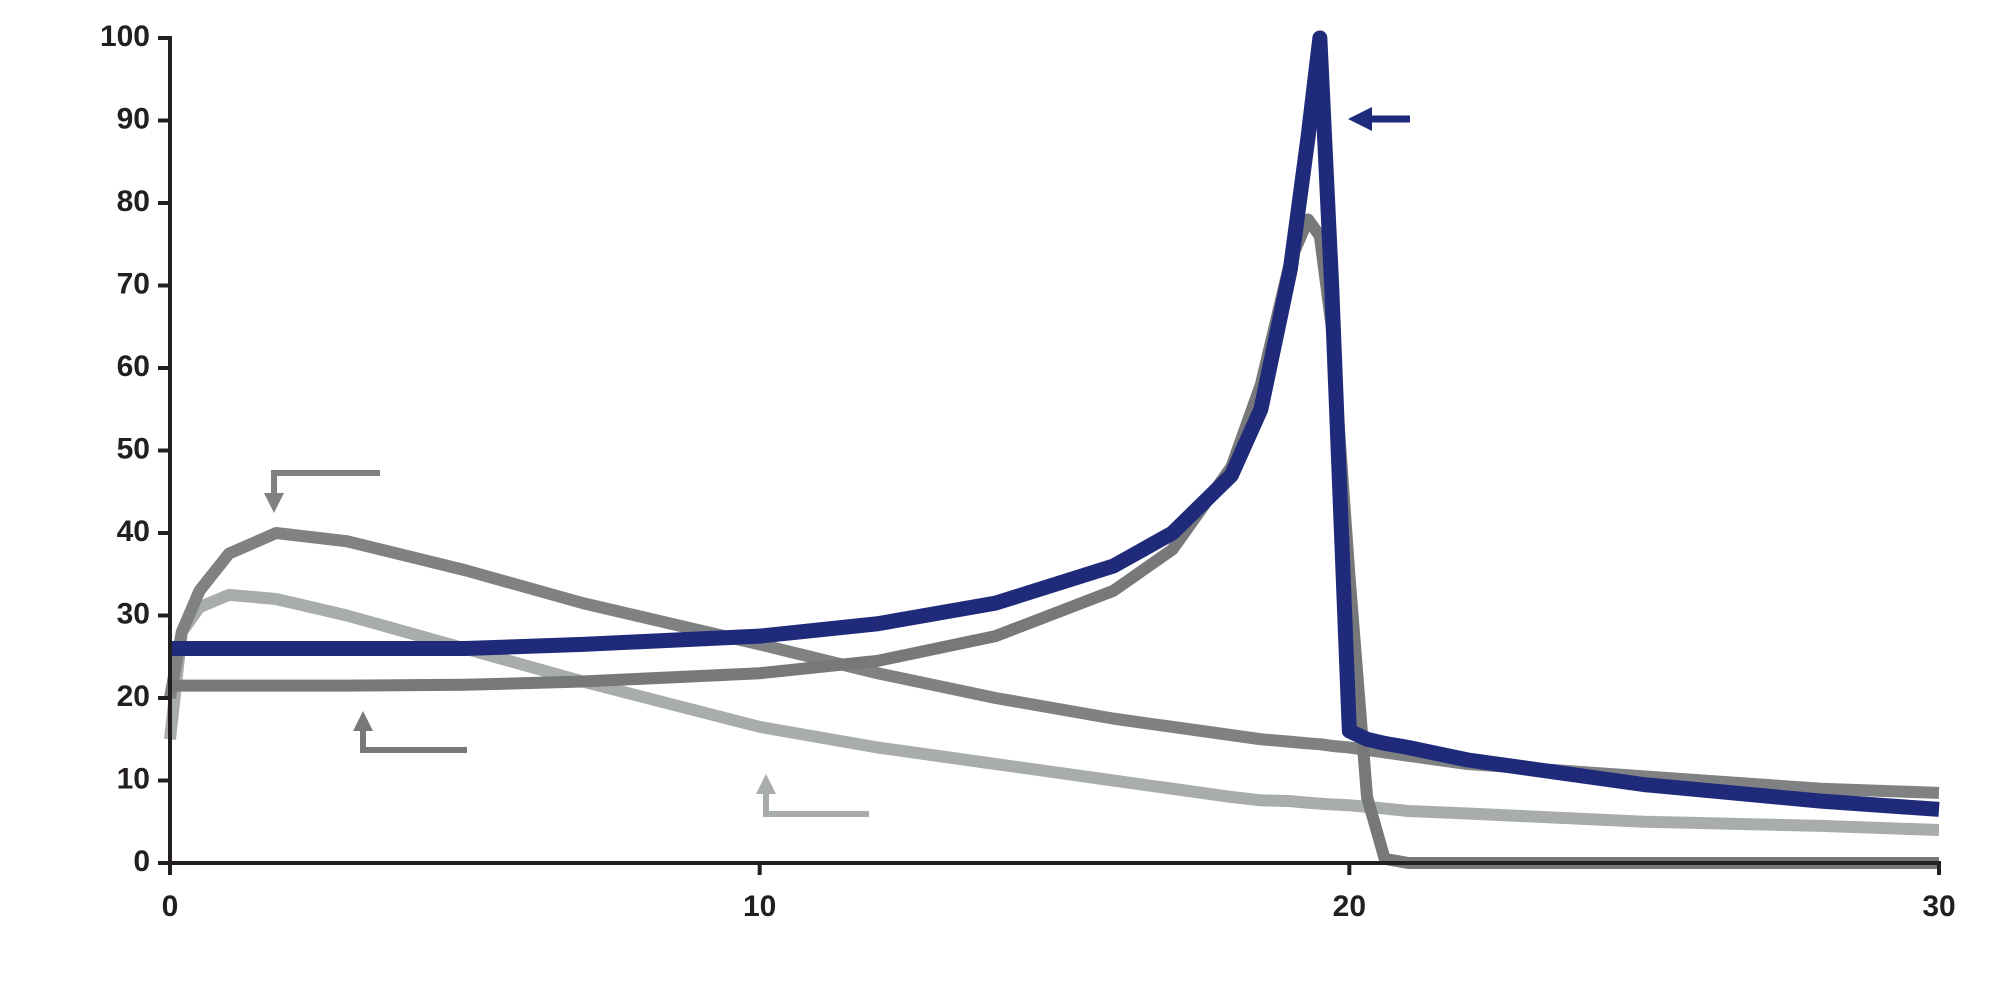 This screenshot has width=2000, height=987. What do you see at coordinates (322, 491) in the screenshot?
I see `arrow-mid-gray` at bounding box center [322, 491].